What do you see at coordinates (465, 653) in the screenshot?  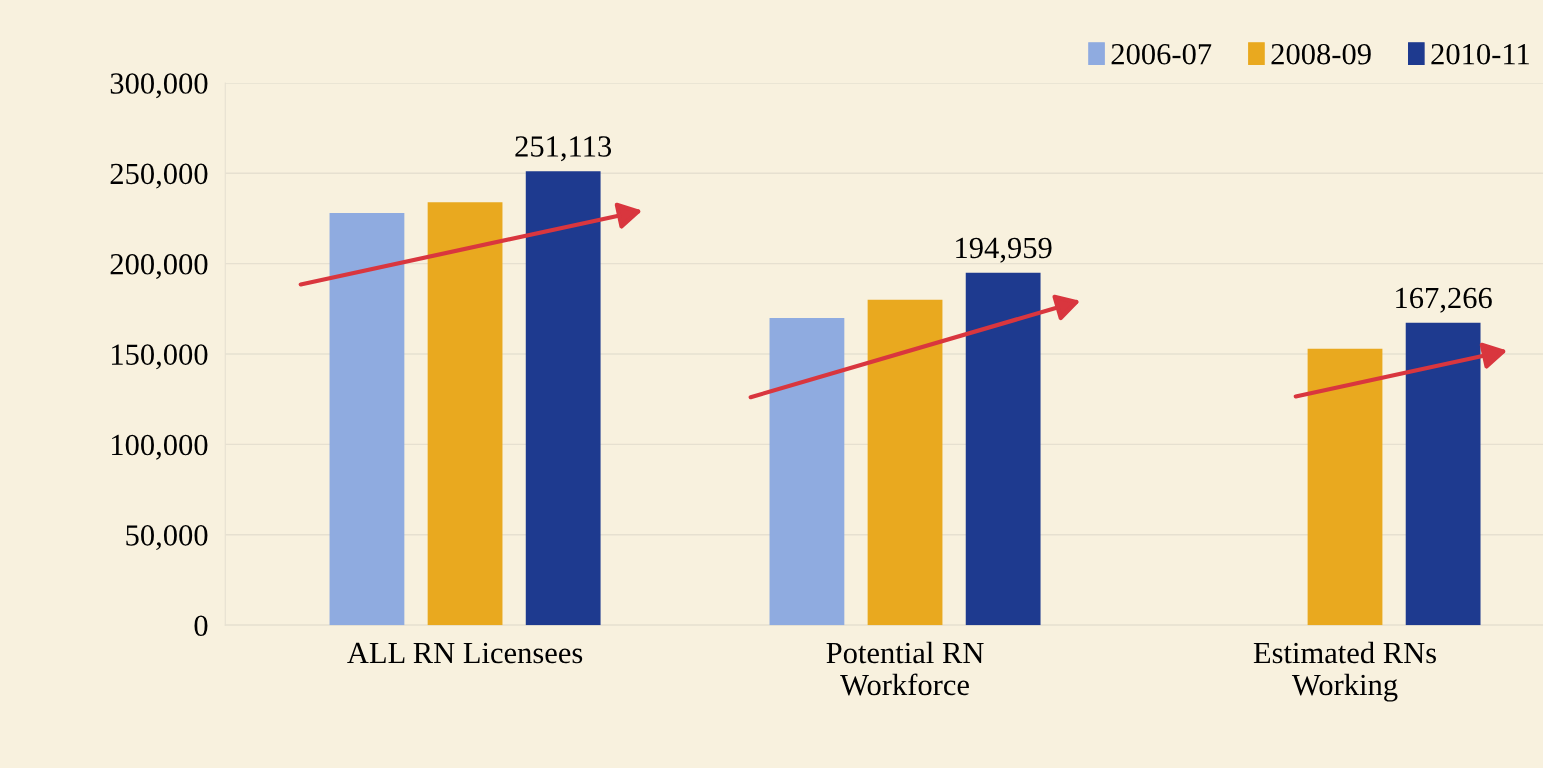 I see `x-tick-label: ALL RN Licensees` at bounding box center [465, 653].